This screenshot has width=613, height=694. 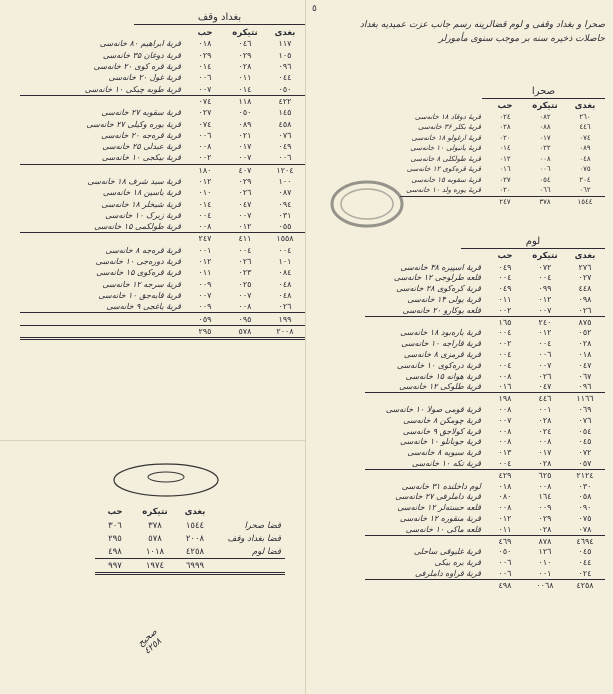 What do you see at coordinates (162, 318) in the screenshot?
I see `subtotal-row: ٠٥٩ ٠٩٥ ١٩٩` at bounding box center [162, 318].